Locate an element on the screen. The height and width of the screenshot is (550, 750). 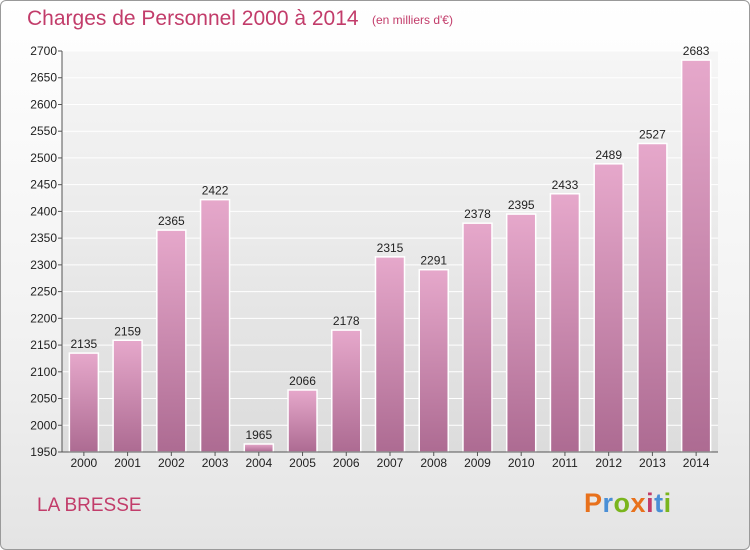
y-tick-label: 2100 is located at coordinates (43, 372).